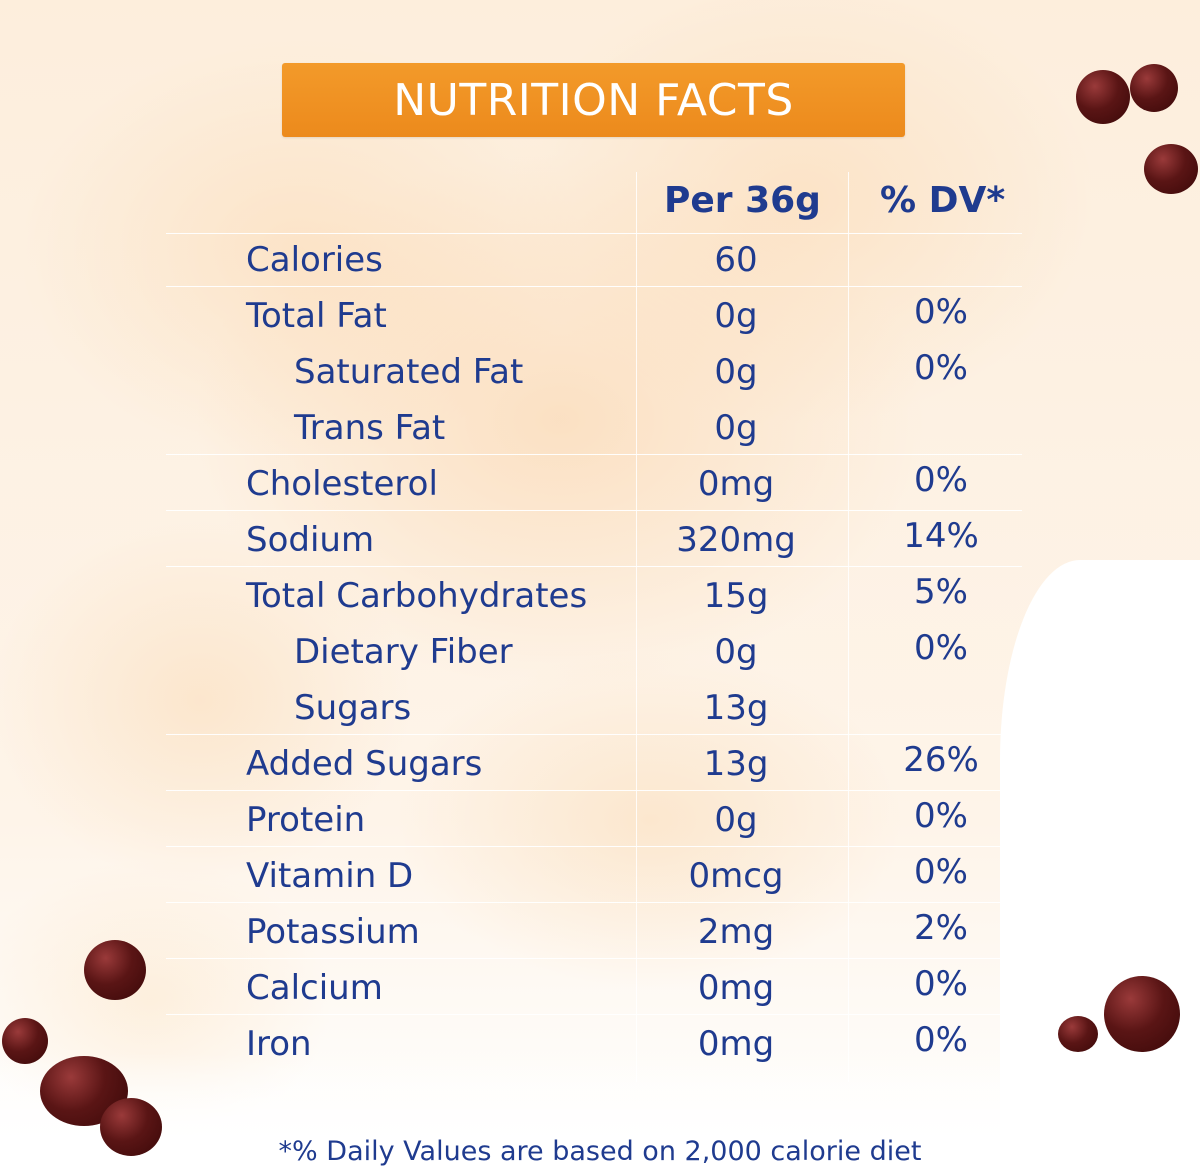  Describe the element at coordinates (594, 486) in the screenshot. I see `table-row: Cholesterol 0mg 0%` at that location.